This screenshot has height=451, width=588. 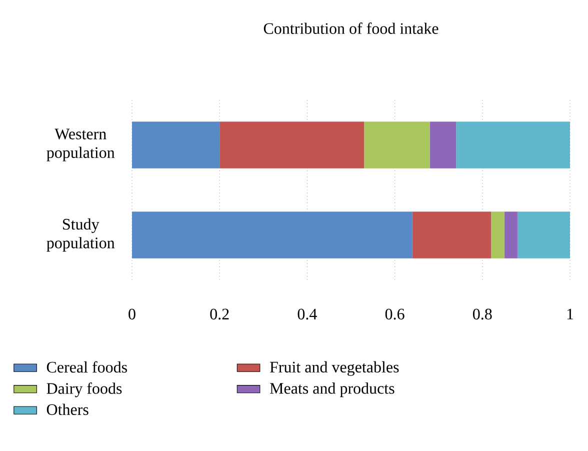 I want to click on x-tick-label: 0.4, so click(x=307, y=314).